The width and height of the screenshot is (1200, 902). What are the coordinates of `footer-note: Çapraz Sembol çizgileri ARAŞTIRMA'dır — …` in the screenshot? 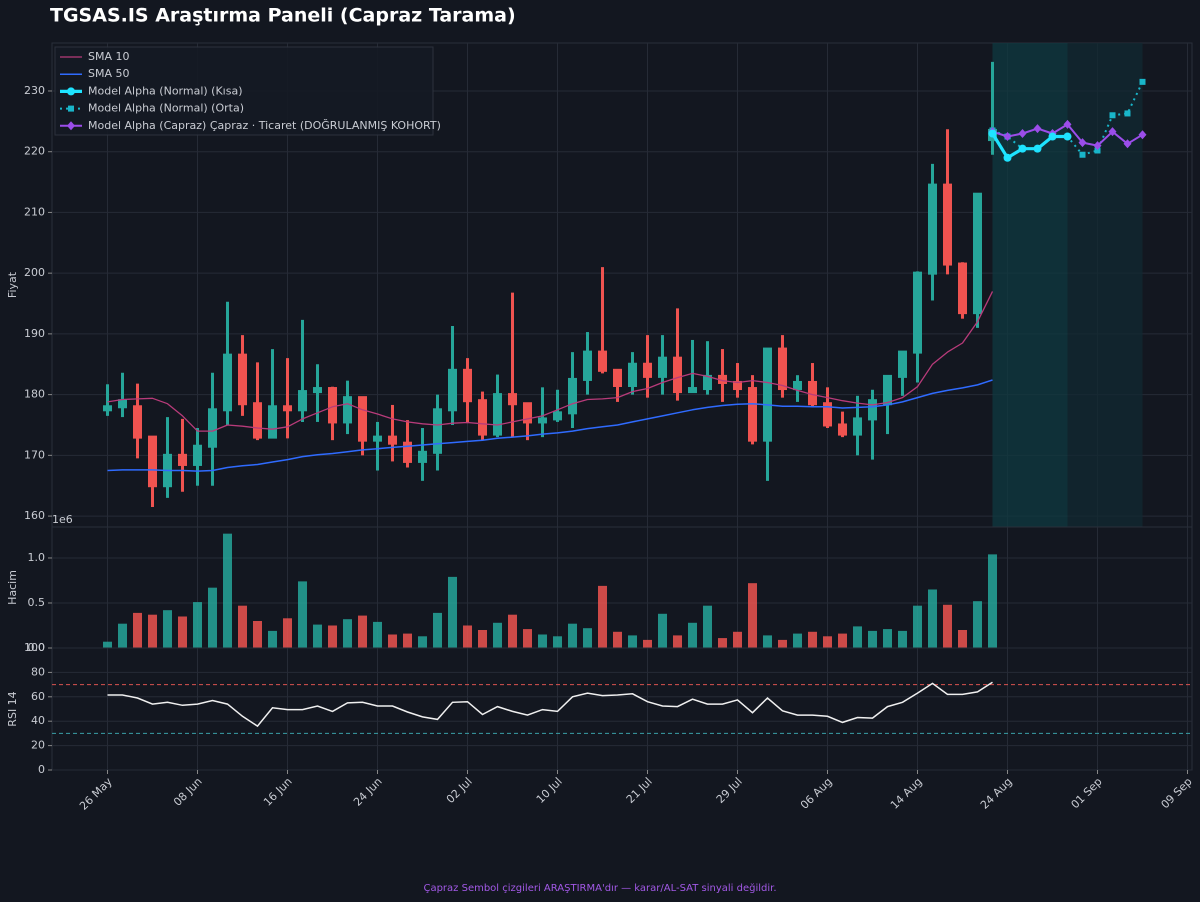 It's located at (599, 888).